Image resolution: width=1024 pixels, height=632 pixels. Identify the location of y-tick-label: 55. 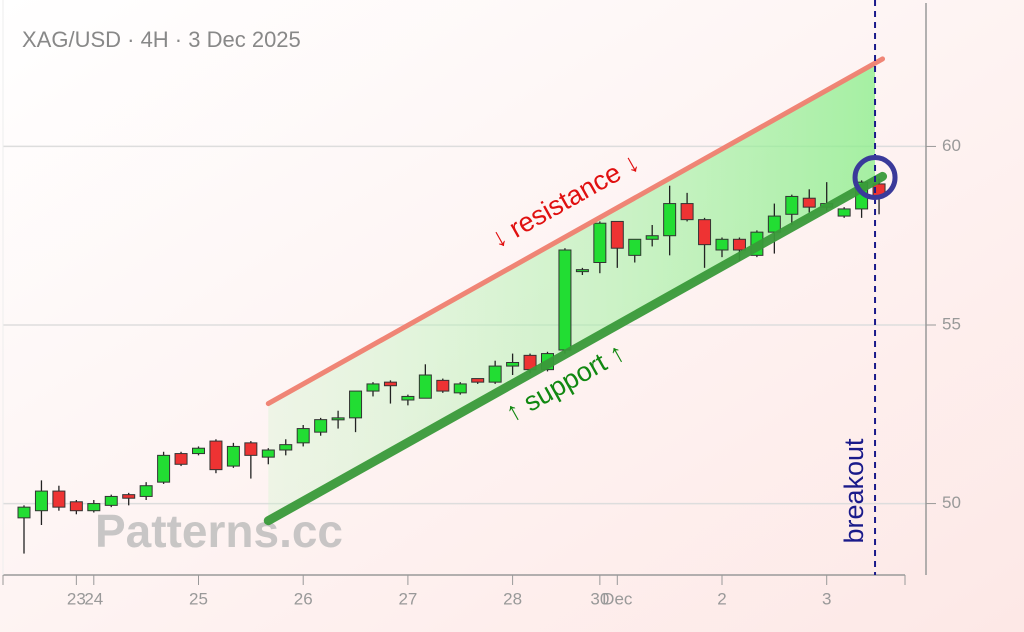
(951, 323).